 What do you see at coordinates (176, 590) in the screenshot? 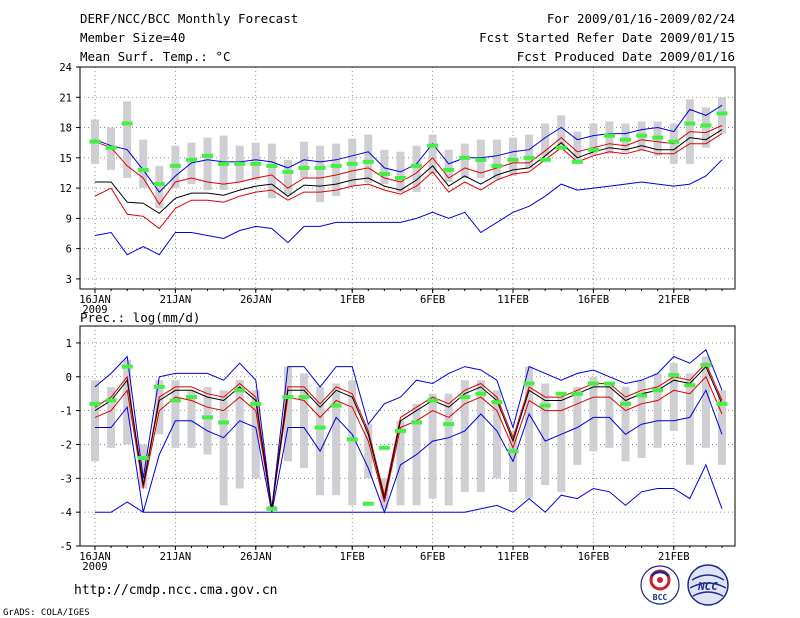
I see `source-url: http://cmdp.ncc.cma.gov.cn` at bounding box center [176, 590].